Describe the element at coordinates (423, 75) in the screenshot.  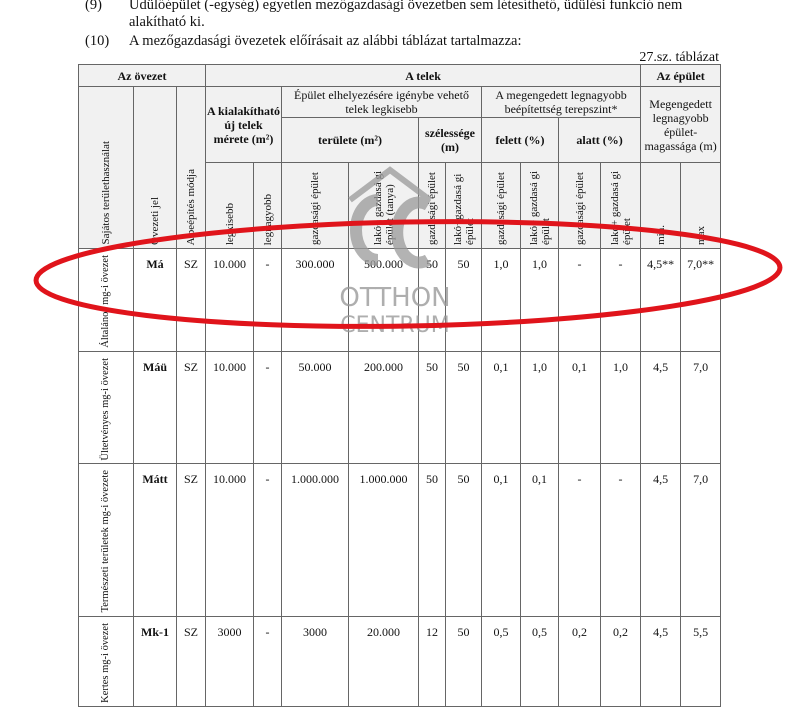
I see `header-plot: A telek` at that location.